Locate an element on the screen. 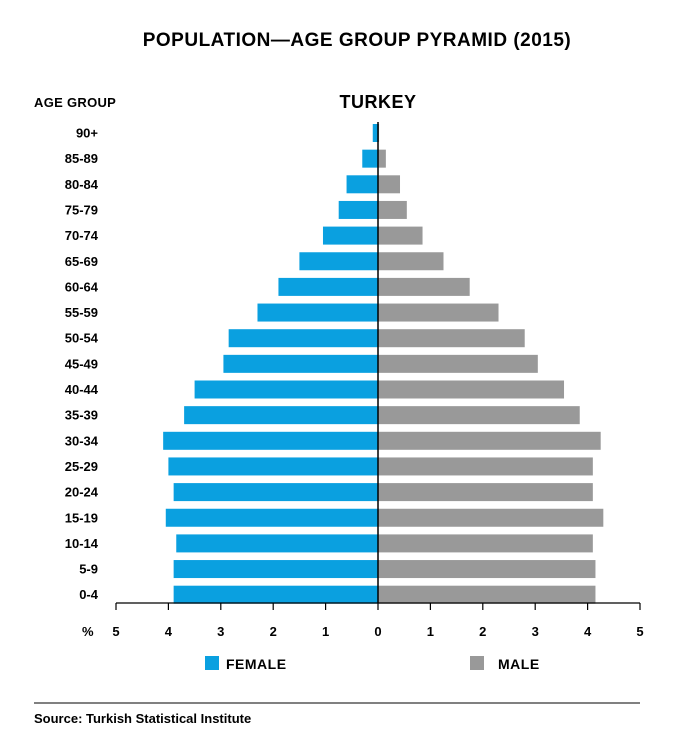  age-group-label: 60-64 is located at coordinates (82, 286).